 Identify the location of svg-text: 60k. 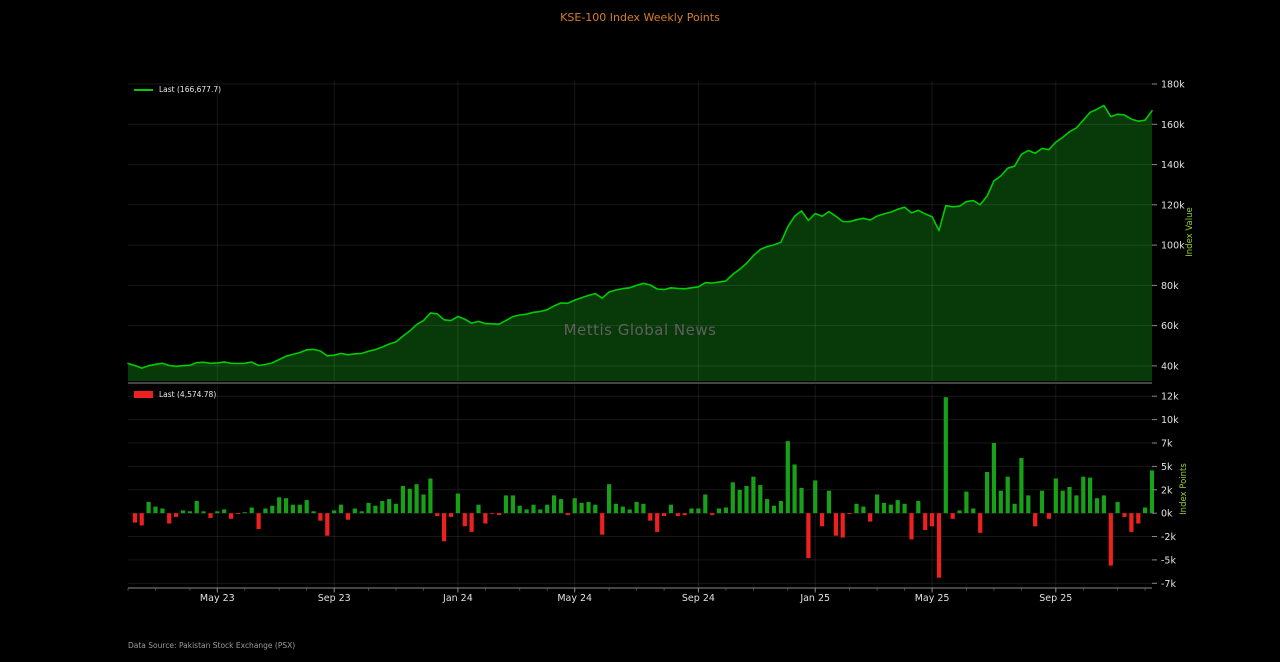
(1170, 326).